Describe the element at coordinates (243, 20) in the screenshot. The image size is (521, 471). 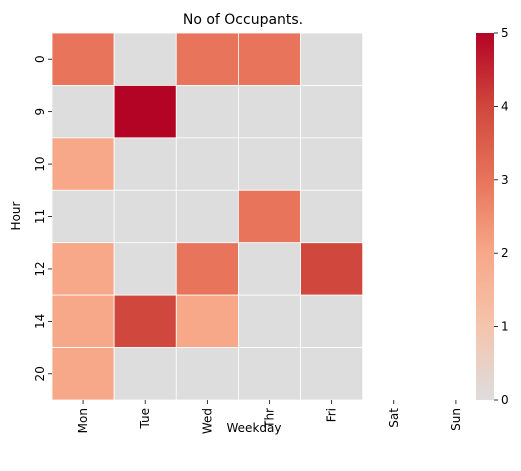
I see `chart-title: No of Occupants.` at that location.